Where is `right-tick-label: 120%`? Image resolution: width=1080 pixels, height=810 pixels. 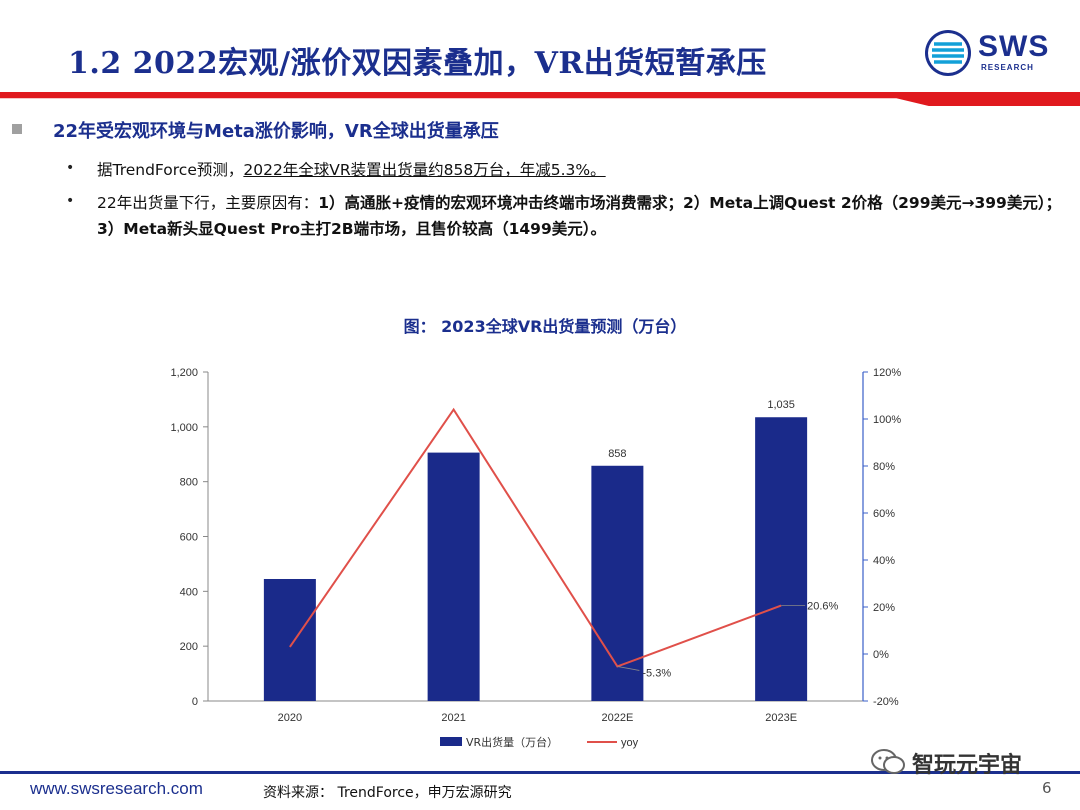 right-tick-label: 120% is located at coordinates (887, 373).